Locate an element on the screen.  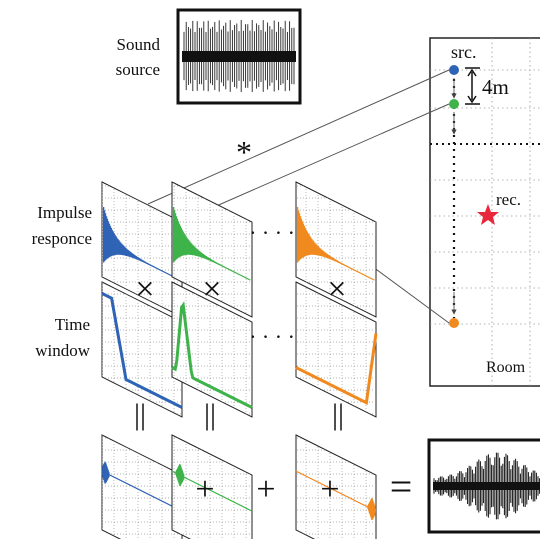
sound-source-waveform is located at coordinates (239, 56).